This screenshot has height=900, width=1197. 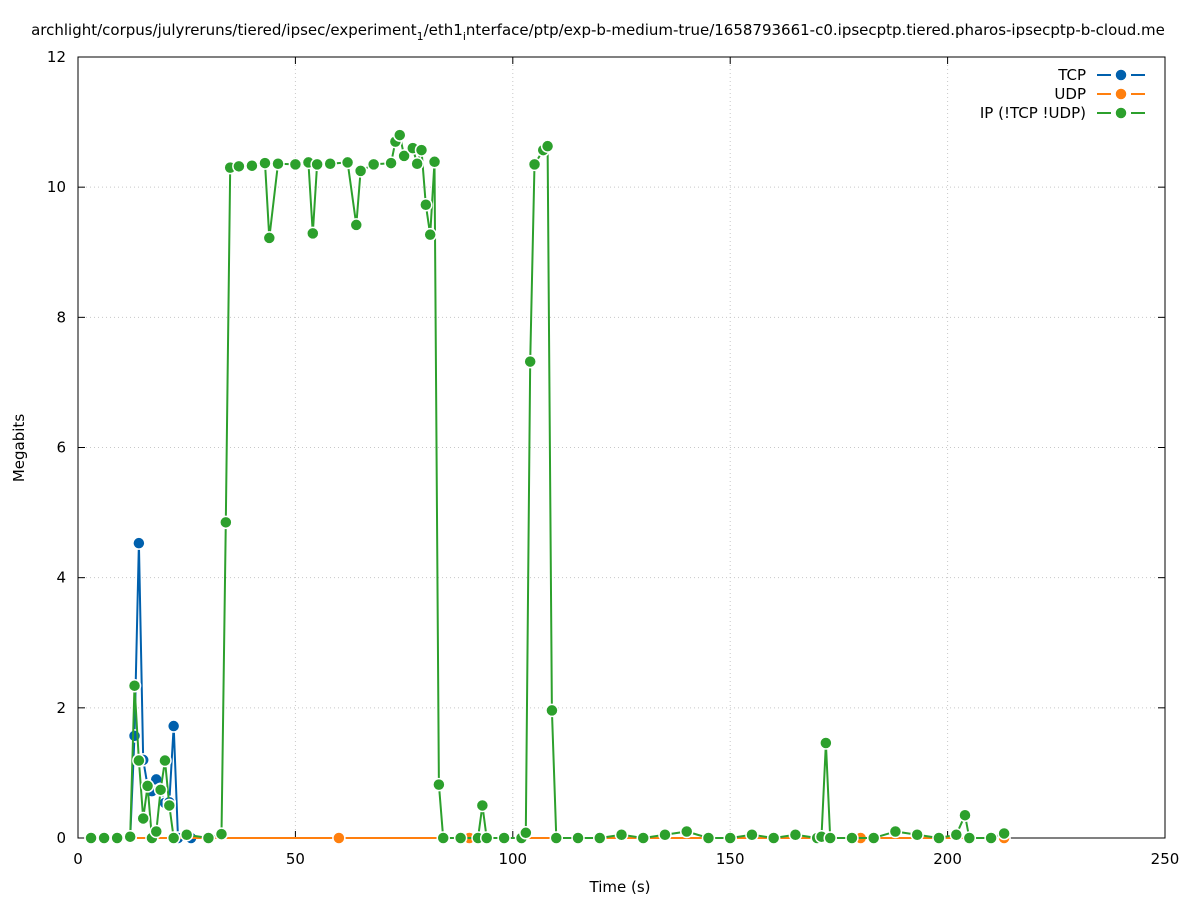 I want to click on legend-label: TCP, so click(x=1071, y=75).